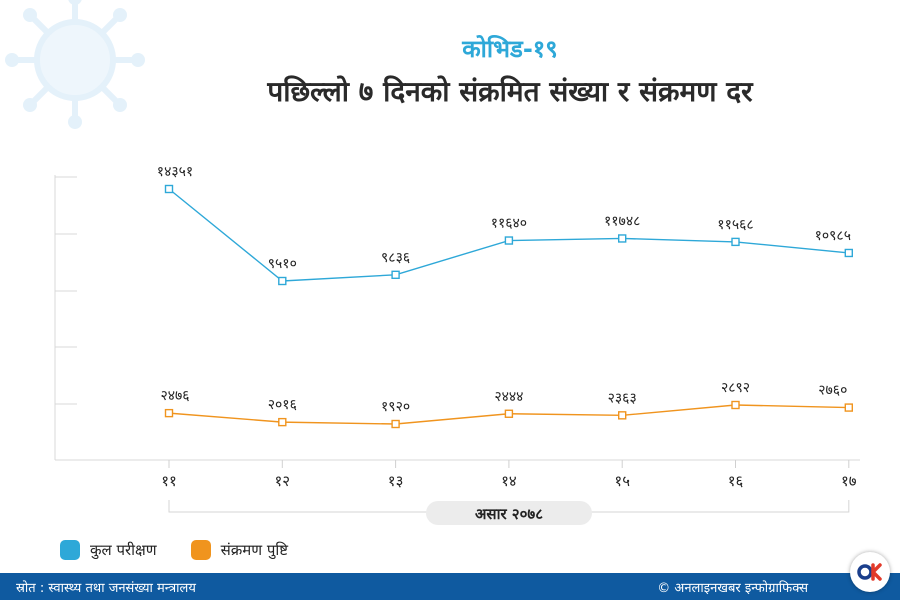 The height and width of the screenshot is (600, 900). I want to click on series-0-label-6: १०९८५, so click(833, 236).